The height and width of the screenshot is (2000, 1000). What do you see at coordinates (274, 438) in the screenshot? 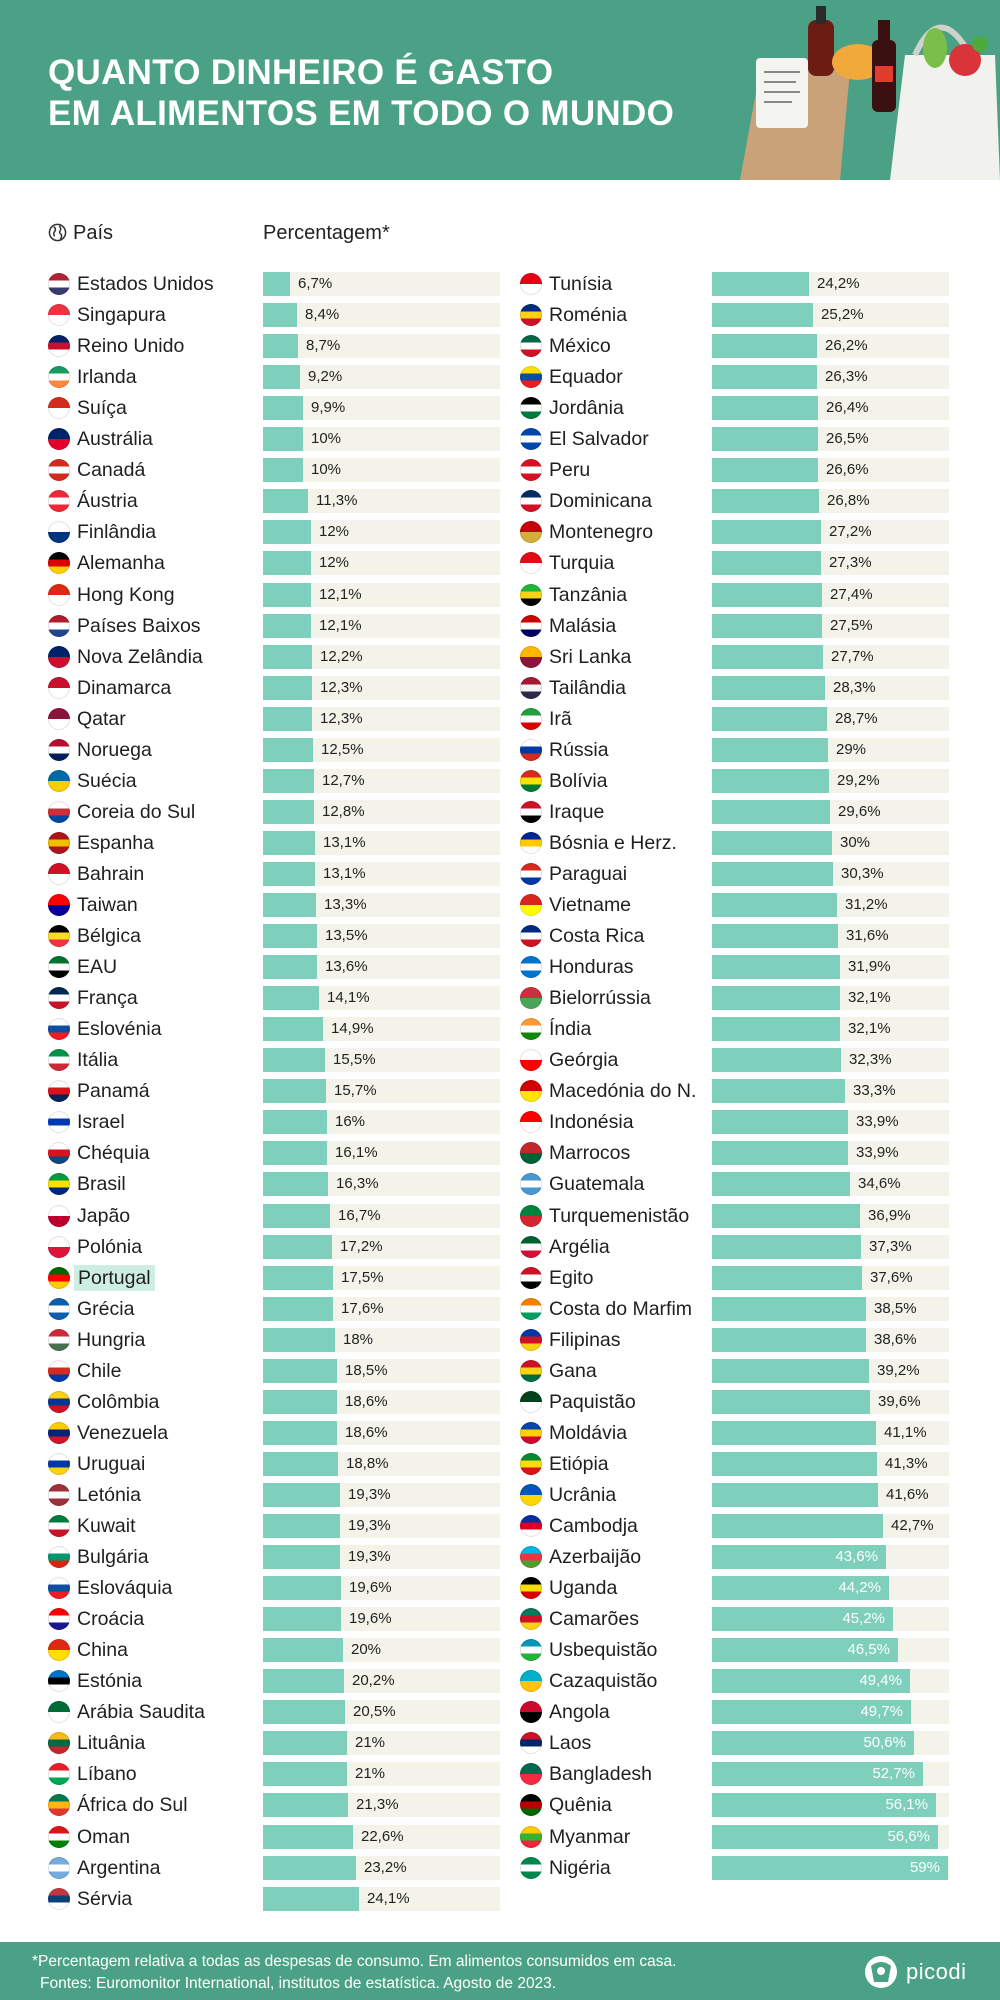
I see `country-row-australia: Austrália 10%` at bounding box center [274, 438].